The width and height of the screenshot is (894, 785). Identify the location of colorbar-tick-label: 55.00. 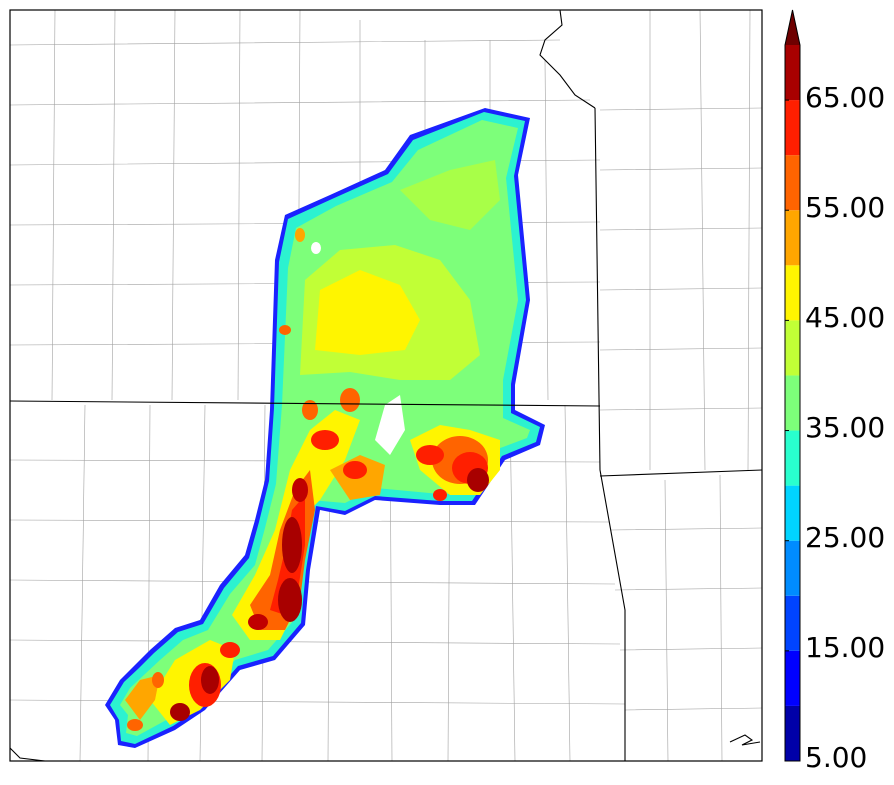
(845, 207).